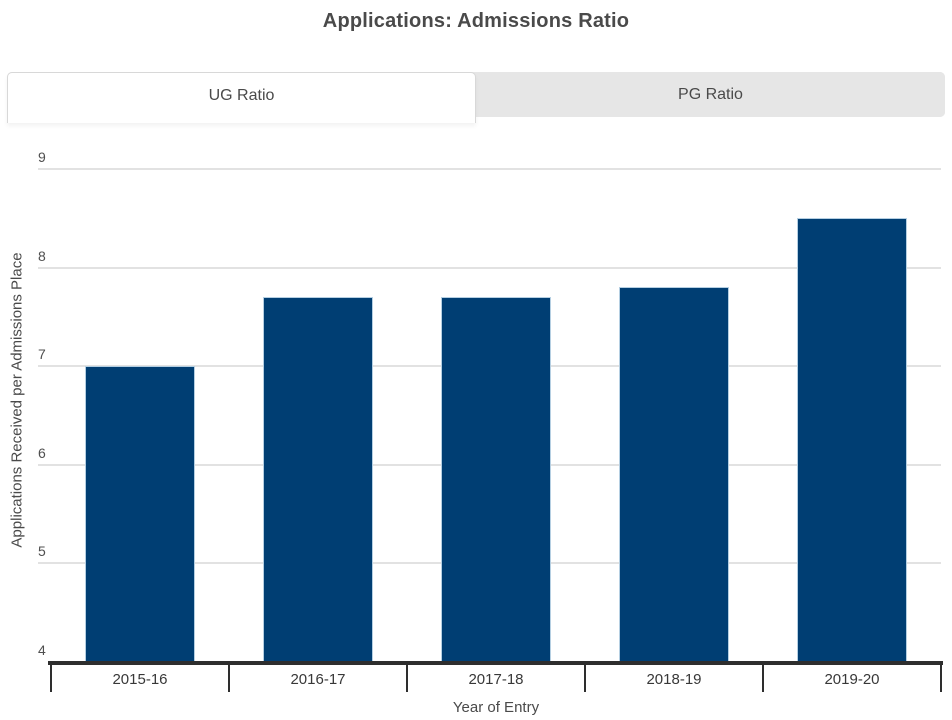 This screenshot has height=720, width=952. I want to click on page-title: Applications: Admissions Ratio, so click(476, 21).